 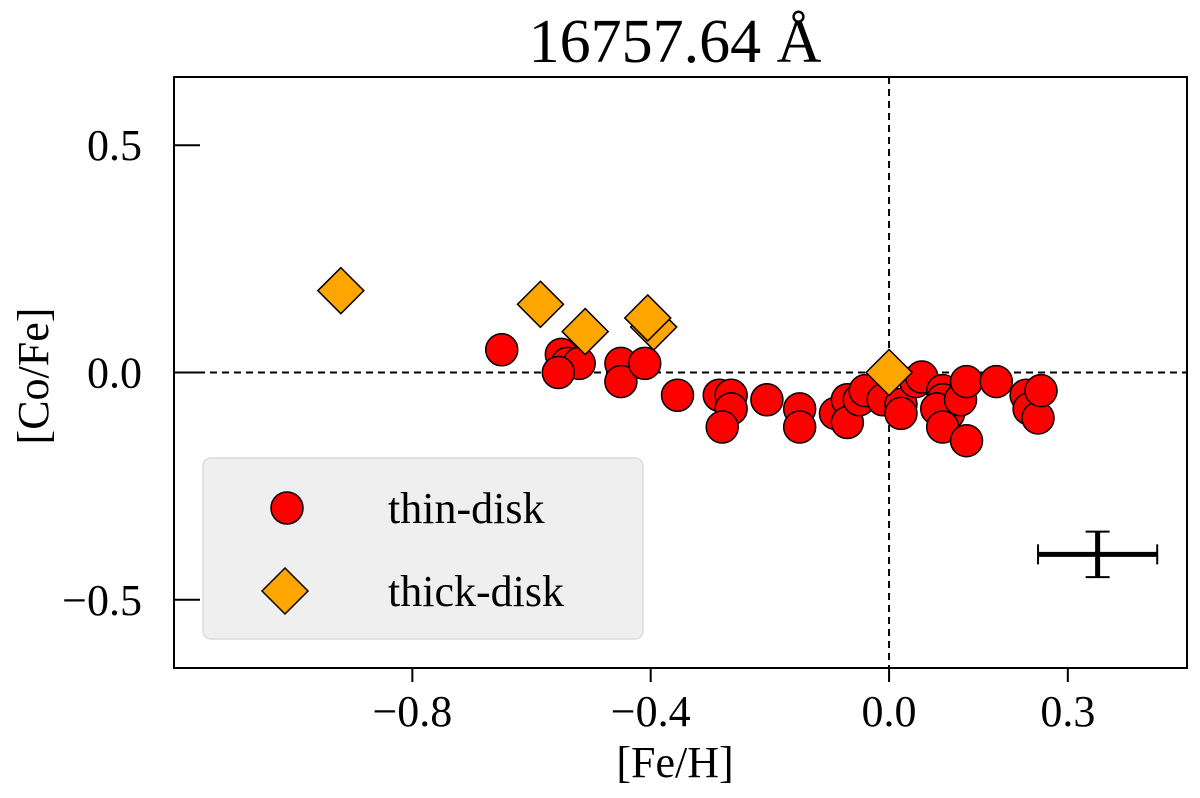 I want to click on x-axis-label: [Fe/H], so click(x=674, y=762).